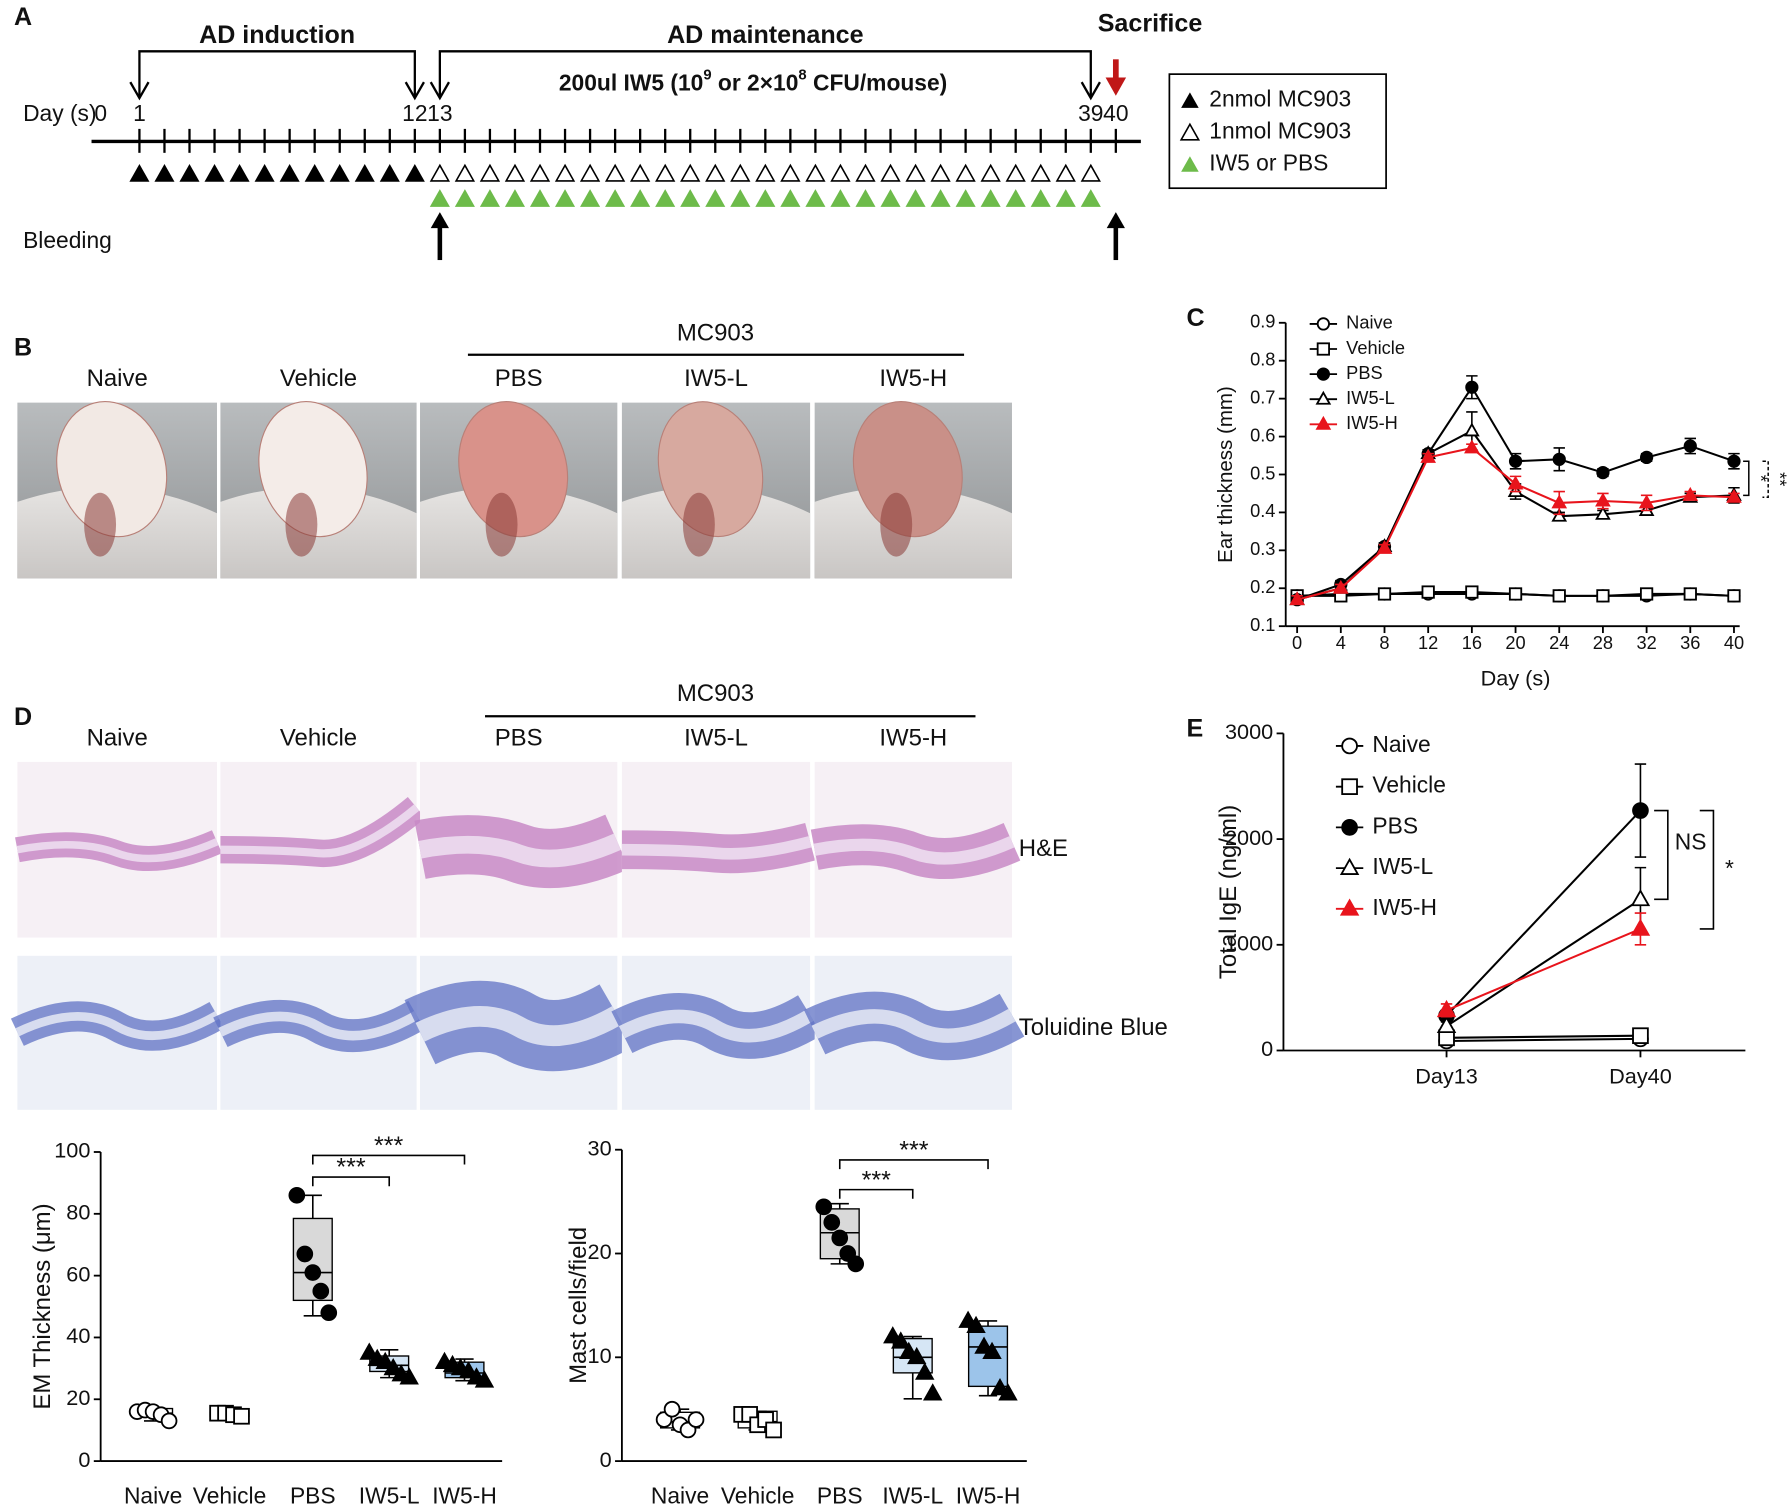 Image resolution: width=1789 pixels, height=1509 pixels. What do you see at coordinates (313, 1496) in the screenshot?
I see `x-tick-label: PBS` at bounding box center [313, 1496].